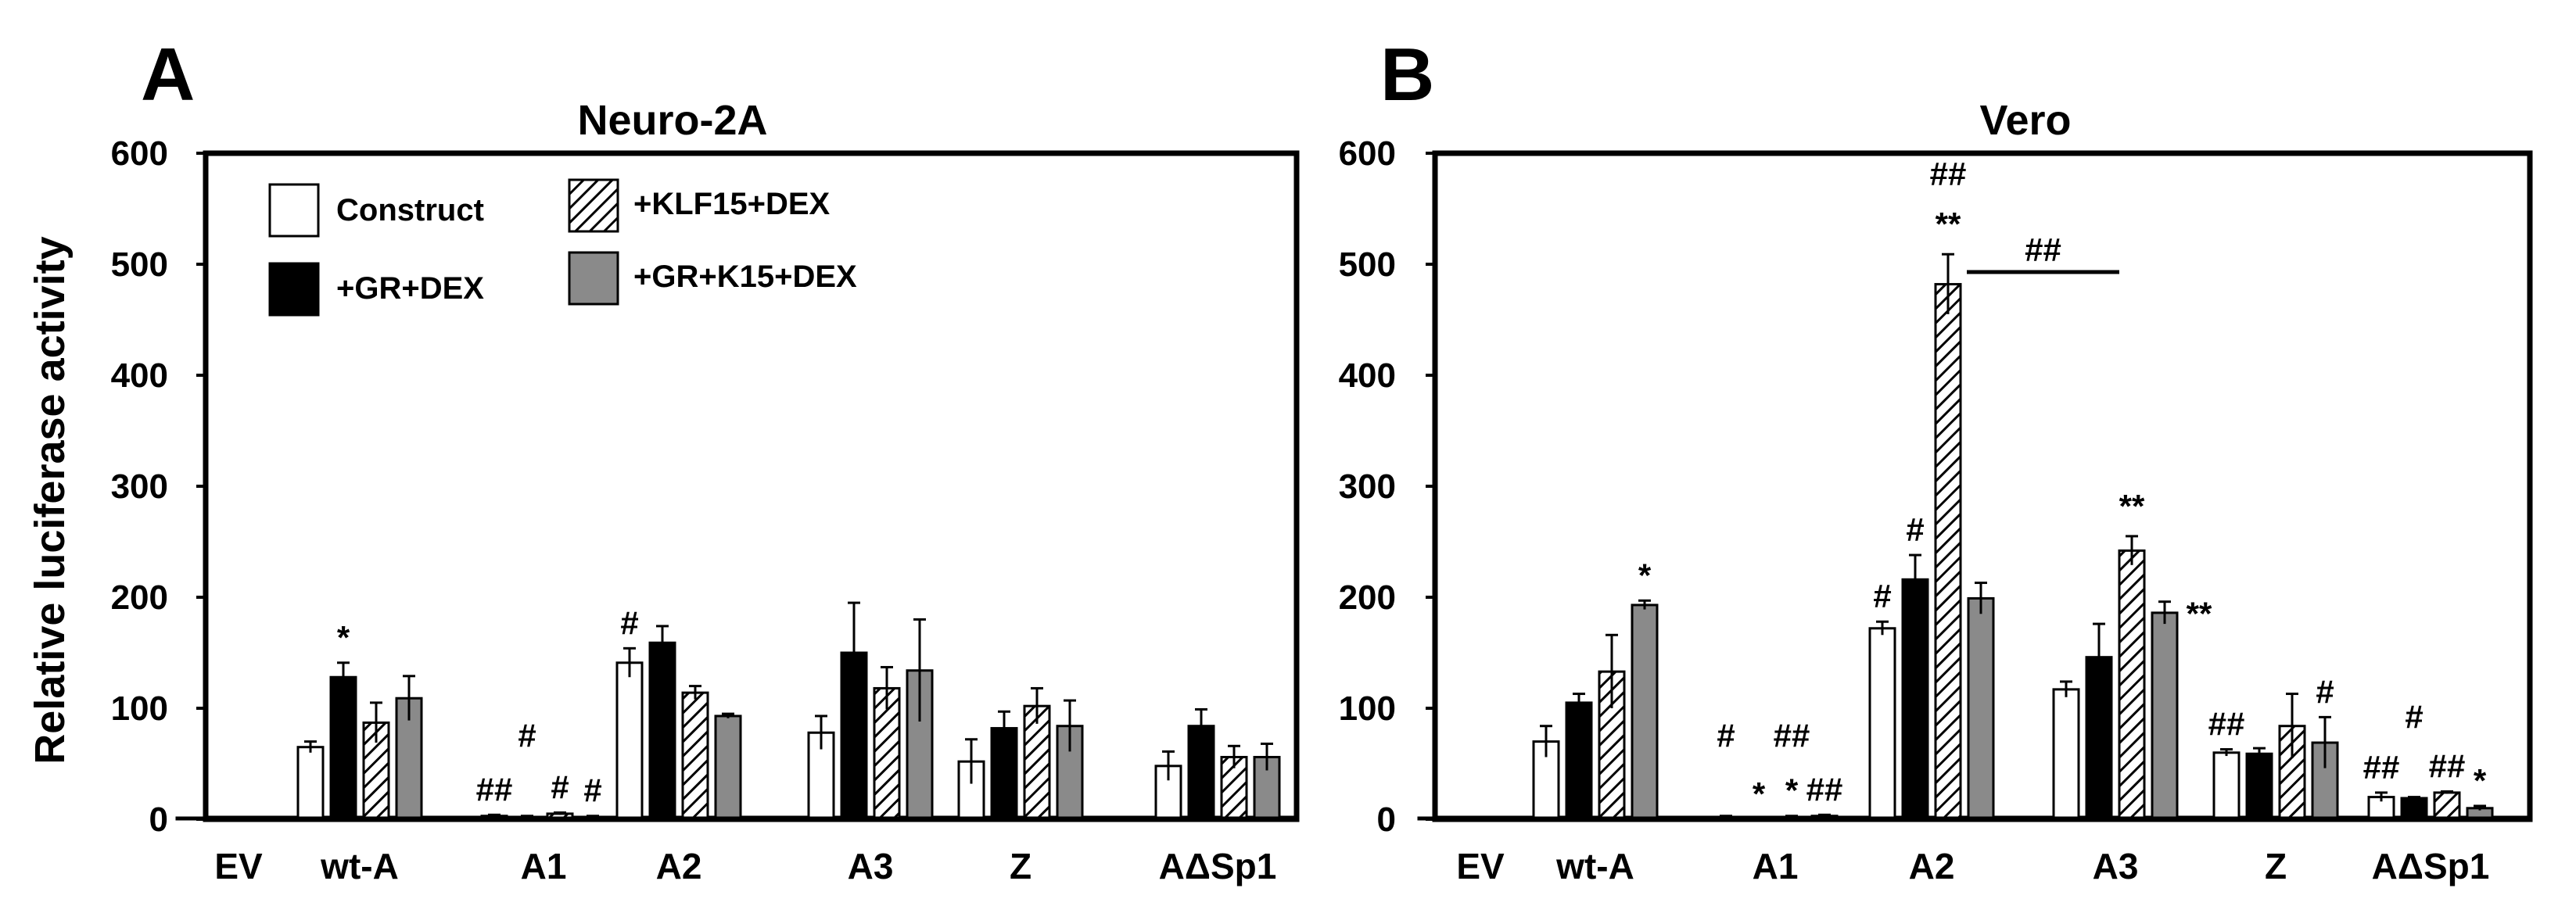 The width and height of the screenshot is (2576, 924). I want to click on legend-item-klf15-dex: +KLF15+DEX, so click(700, 205).